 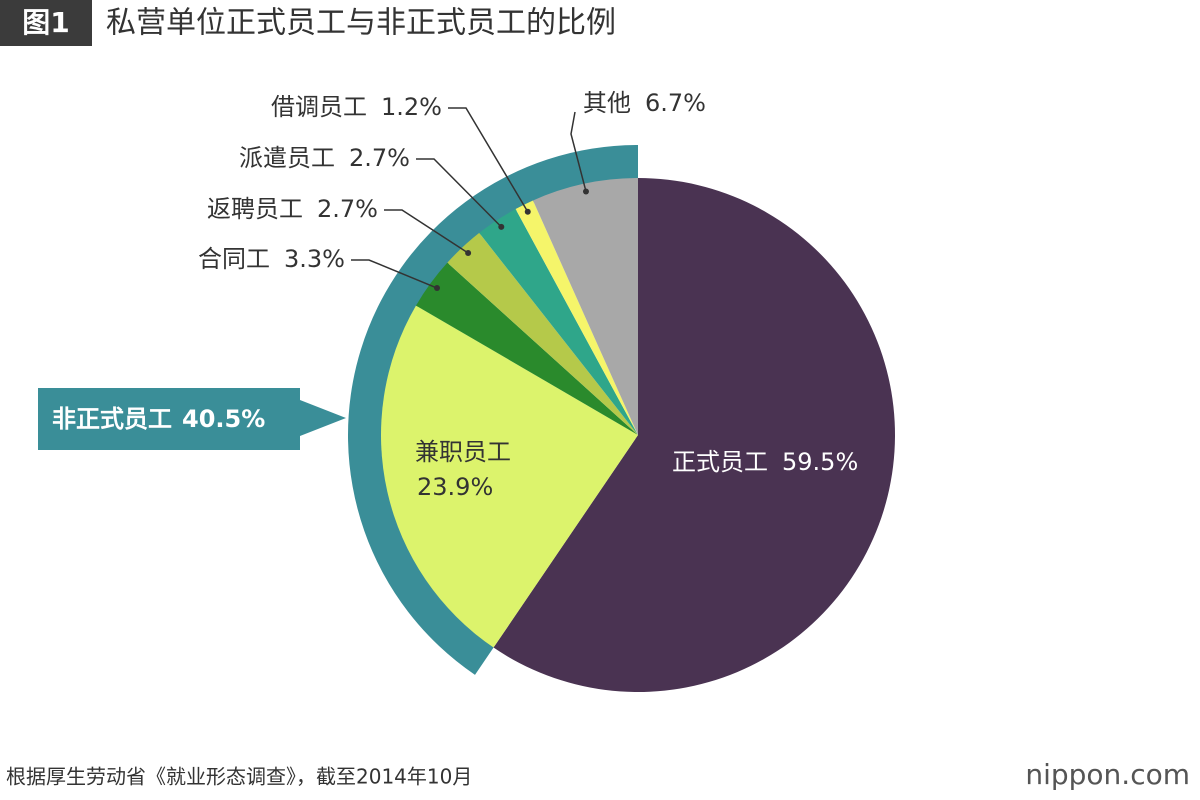 What do you see at coordinates (675, 103) in the screenshot?
I see `slice-value-label: 6.7%` at bounding box center [675, 103].